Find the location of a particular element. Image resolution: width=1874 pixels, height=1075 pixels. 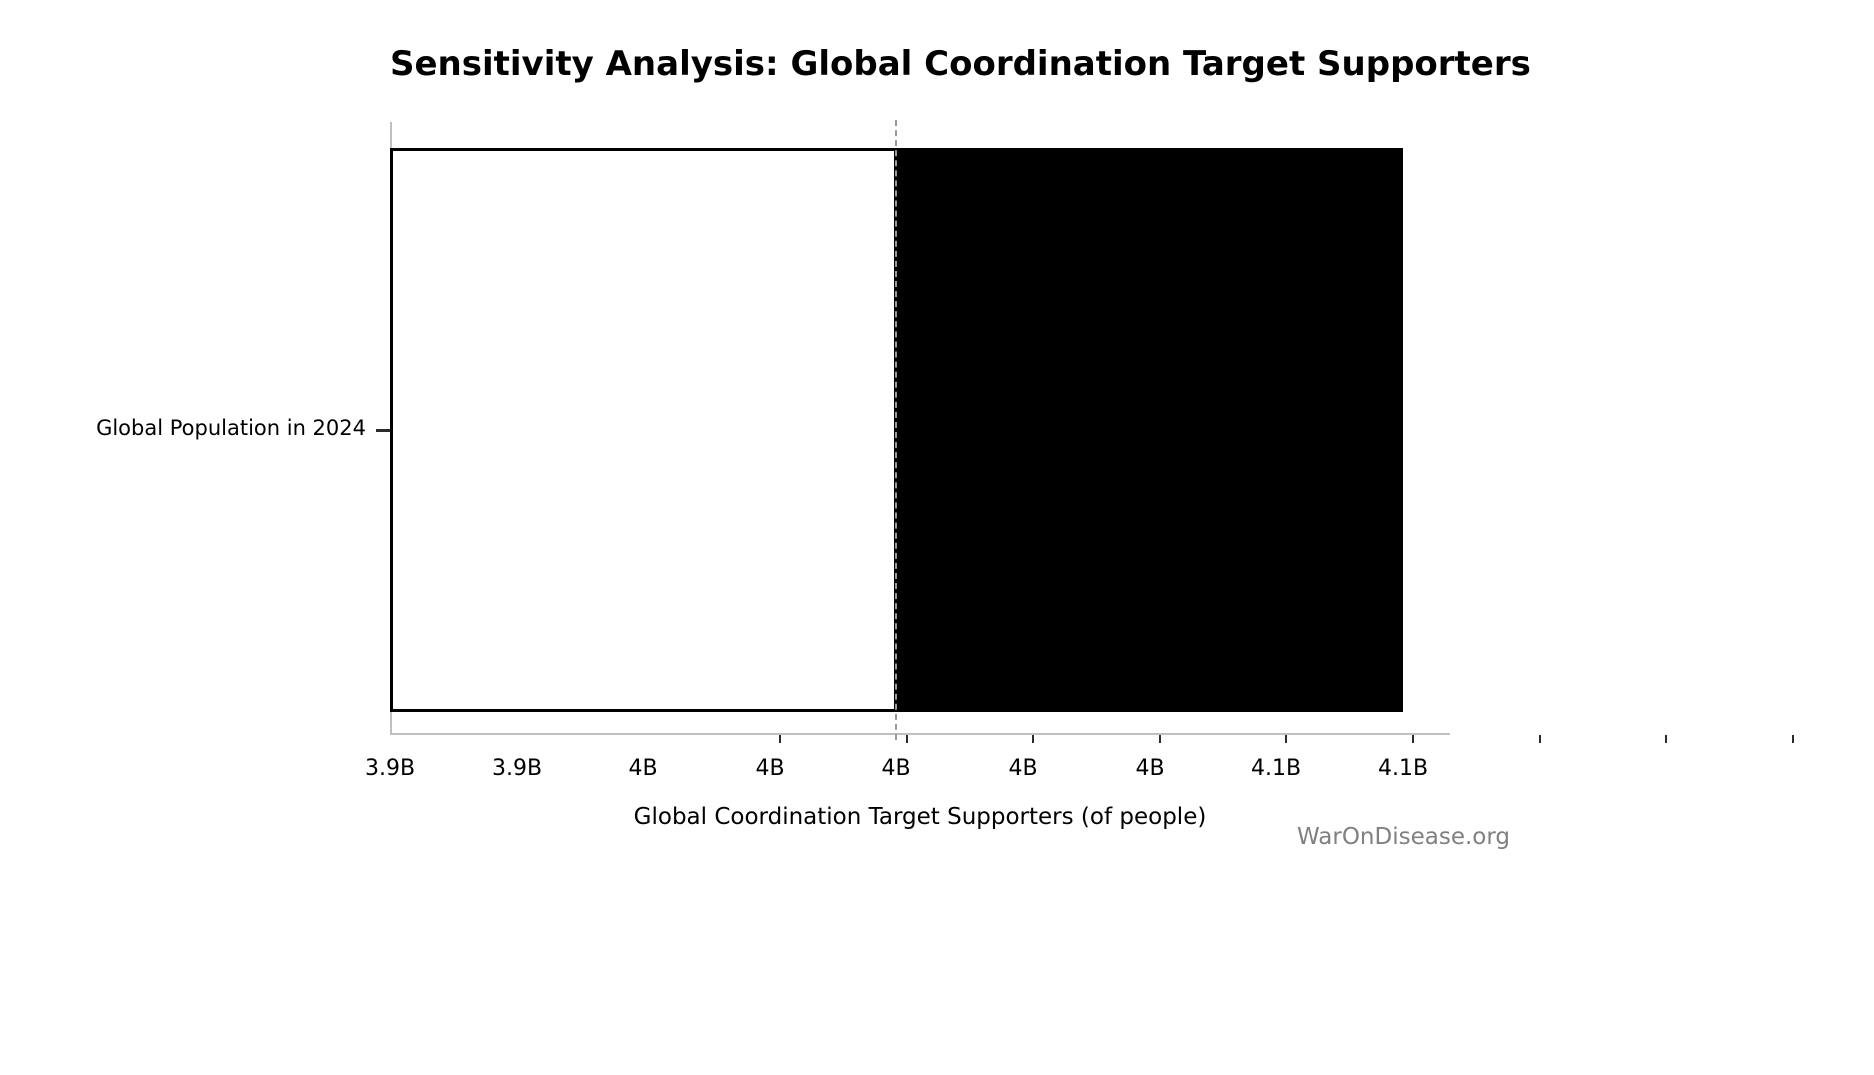

y-tick-mark is located at coordinates (383, 430).